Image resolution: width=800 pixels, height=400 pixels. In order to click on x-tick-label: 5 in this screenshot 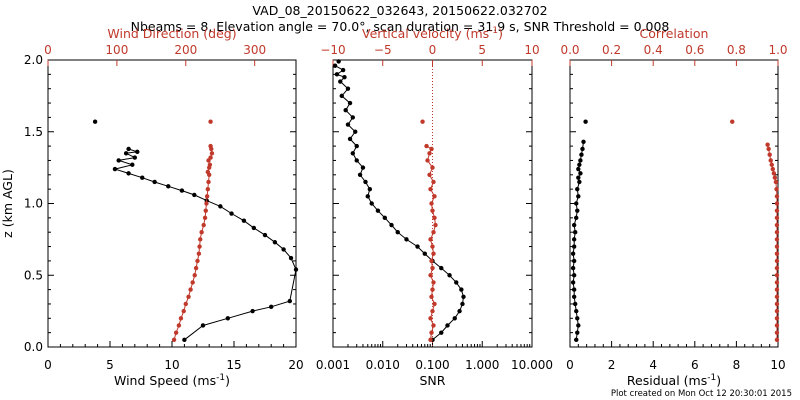, I will do `click(110, 365)`.